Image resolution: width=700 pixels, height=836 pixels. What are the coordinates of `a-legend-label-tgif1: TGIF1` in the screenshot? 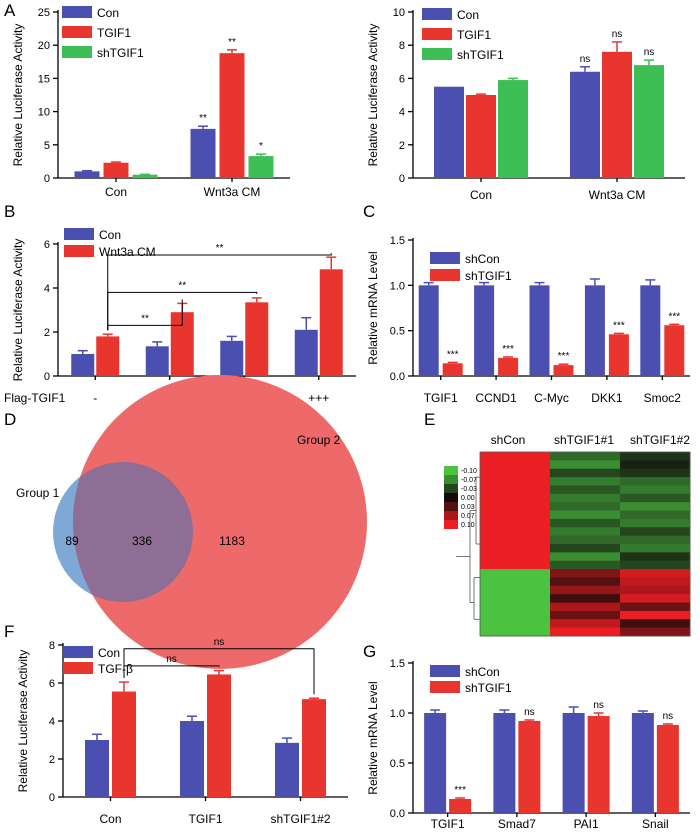 It's located at (114, 33).